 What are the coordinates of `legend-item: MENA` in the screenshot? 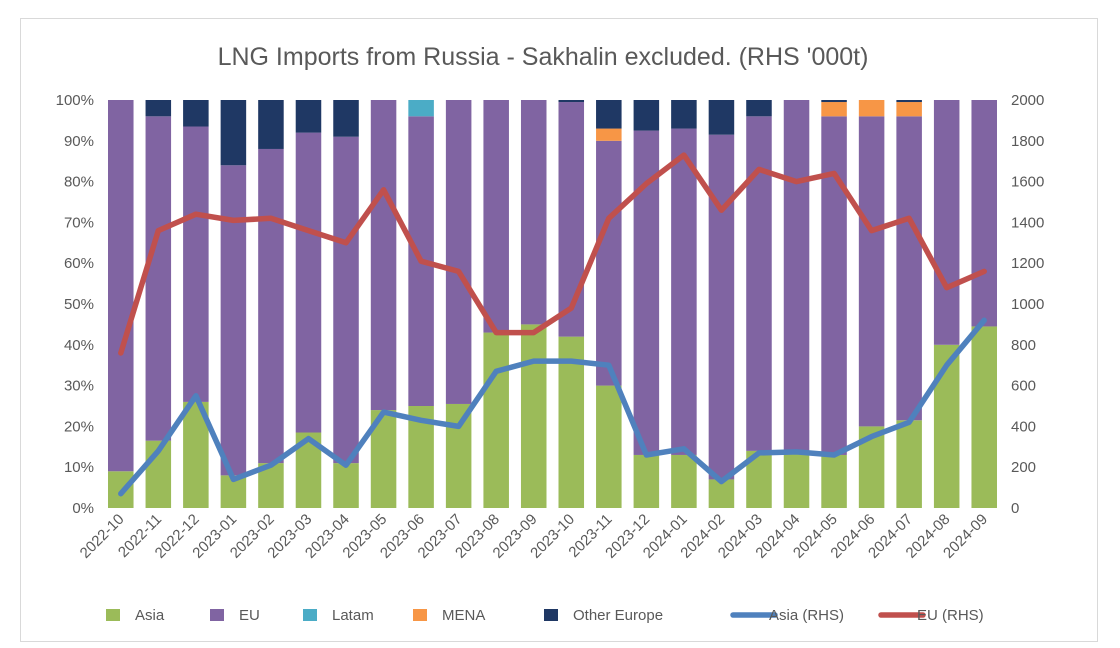 It's located at (449, 615).